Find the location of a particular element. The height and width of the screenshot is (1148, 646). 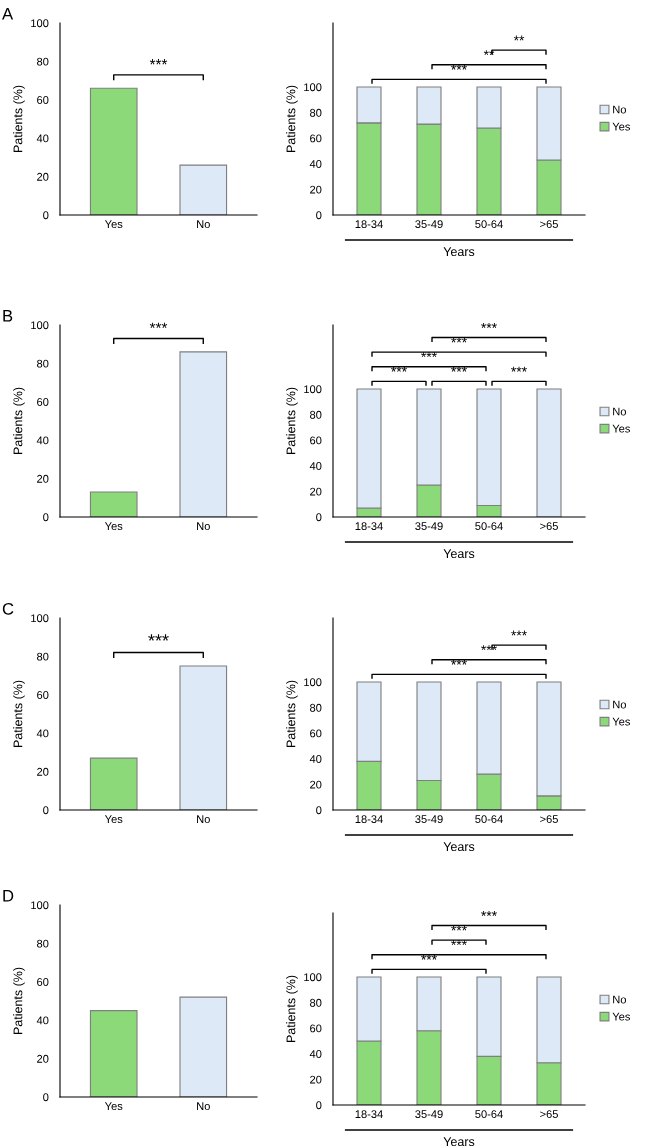

chart-title: A is located at coordinates (8, 14).